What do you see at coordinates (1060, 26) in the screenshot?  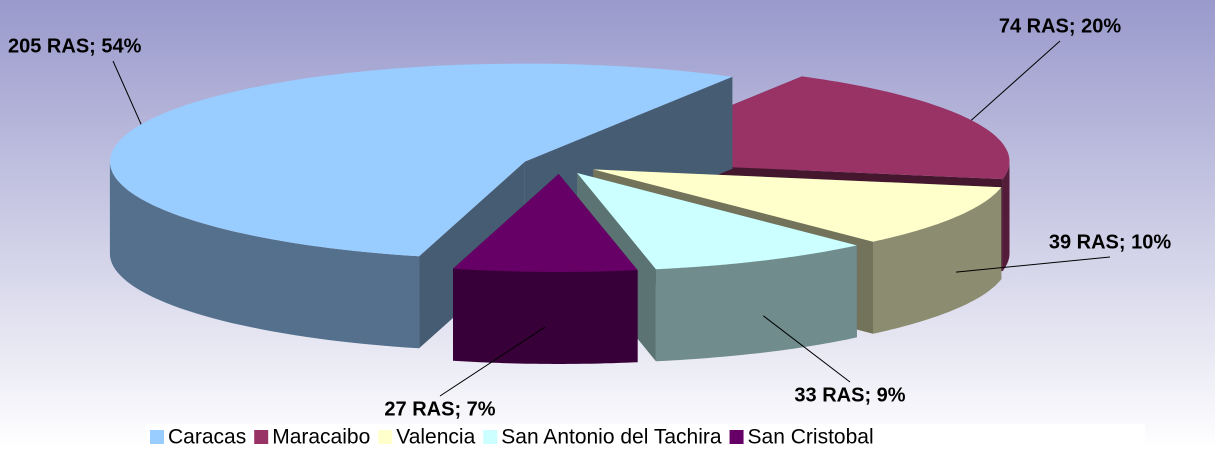 I see `data-label: 74 RAS; 20%` at bounding box center [1060, 26].